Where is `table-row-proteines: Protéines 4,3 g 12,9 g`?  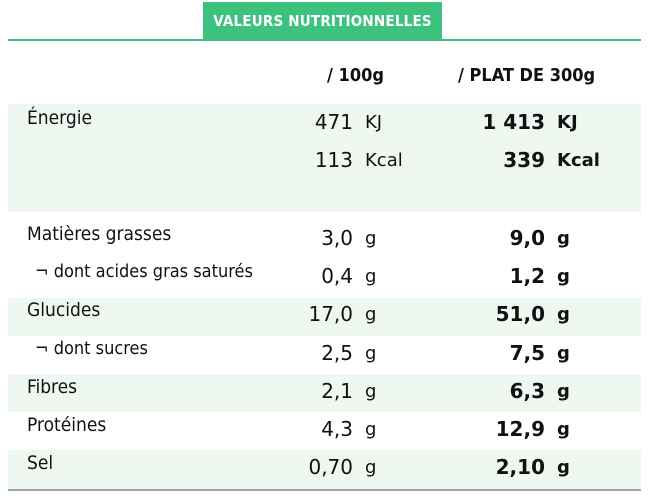
table-row-proteines: Protéines 4,3 g 12,9 g is located at coordinates (324, 433).